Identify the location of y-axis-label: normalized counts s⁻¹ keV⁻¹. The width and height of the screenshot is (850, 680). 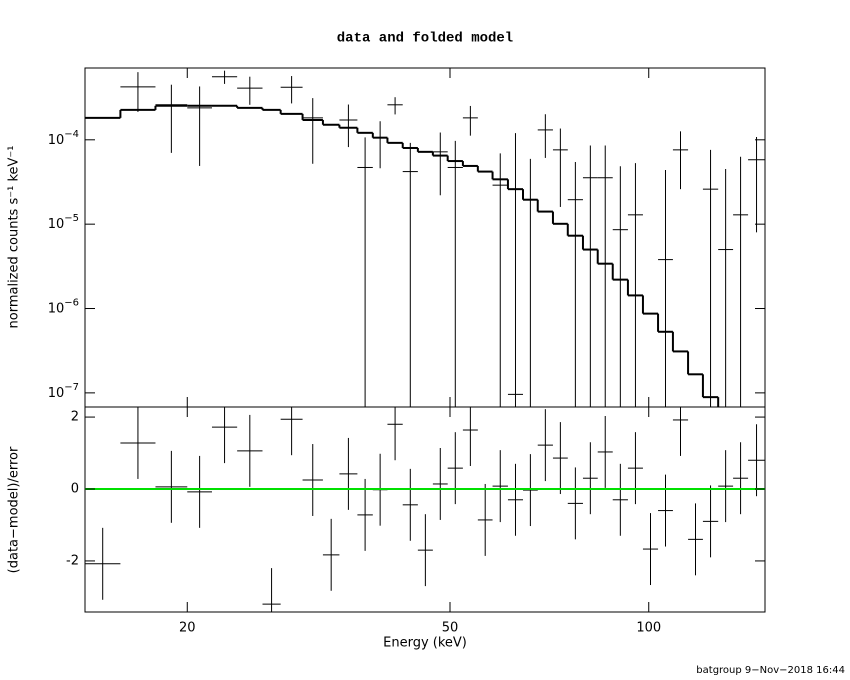
(14, 237).